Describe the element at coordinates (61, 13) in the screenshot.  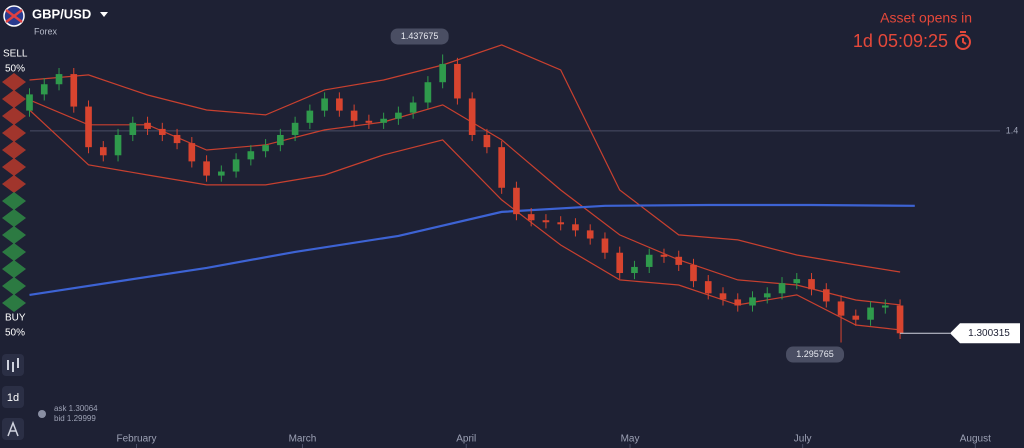
I see `asset-name: GBP/USD` at that location.